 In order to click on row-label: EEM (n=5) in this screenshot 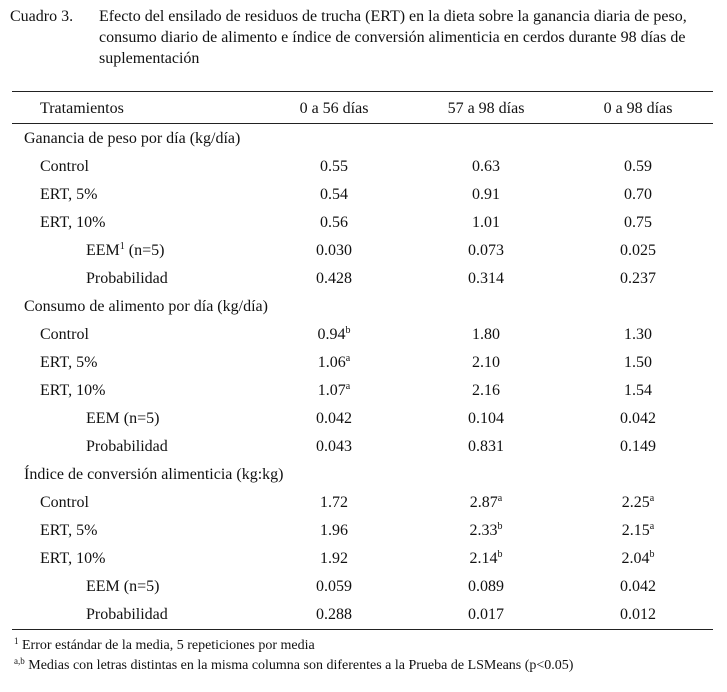, I will do `click(122, 419)`.